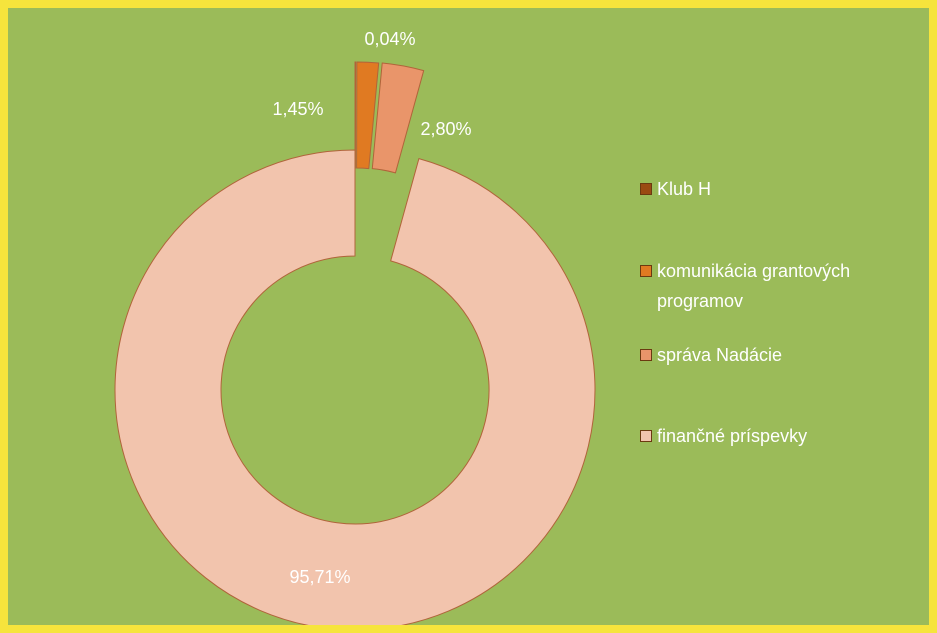  What do you see at coordinates (684, 189) in the screenshot?
I see `legend-label: Klub H` at bounding box center [684, 189].